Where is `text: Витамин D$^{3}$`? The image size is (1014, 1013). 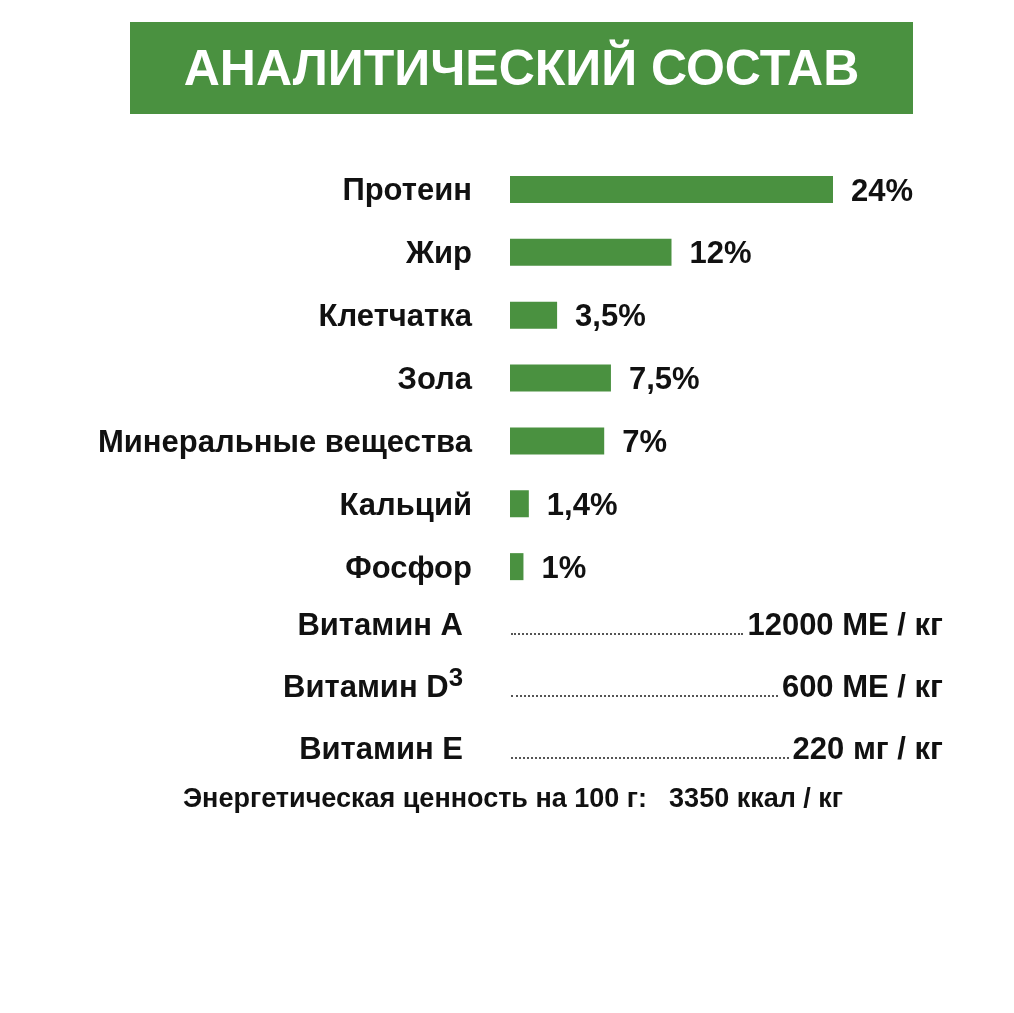
text: Витамин D$^{3}$ is located at coordinates (372, 683).